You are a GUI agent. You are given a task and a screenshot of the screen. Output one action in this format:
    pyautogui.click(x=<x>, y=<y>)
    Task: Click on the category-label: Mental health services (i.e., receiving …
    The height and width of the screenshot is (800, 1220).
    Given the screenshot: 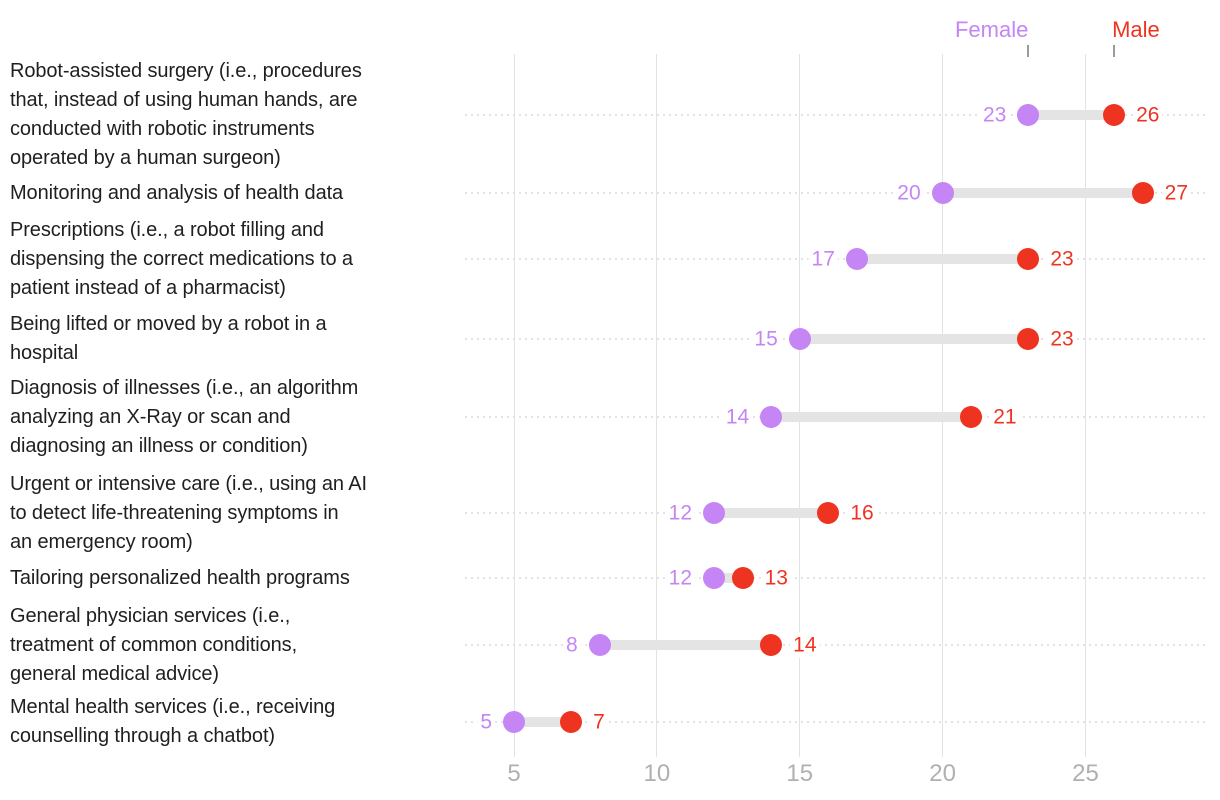 What is the action you would take?
    pyautogui.click(x=173, y=721)
    